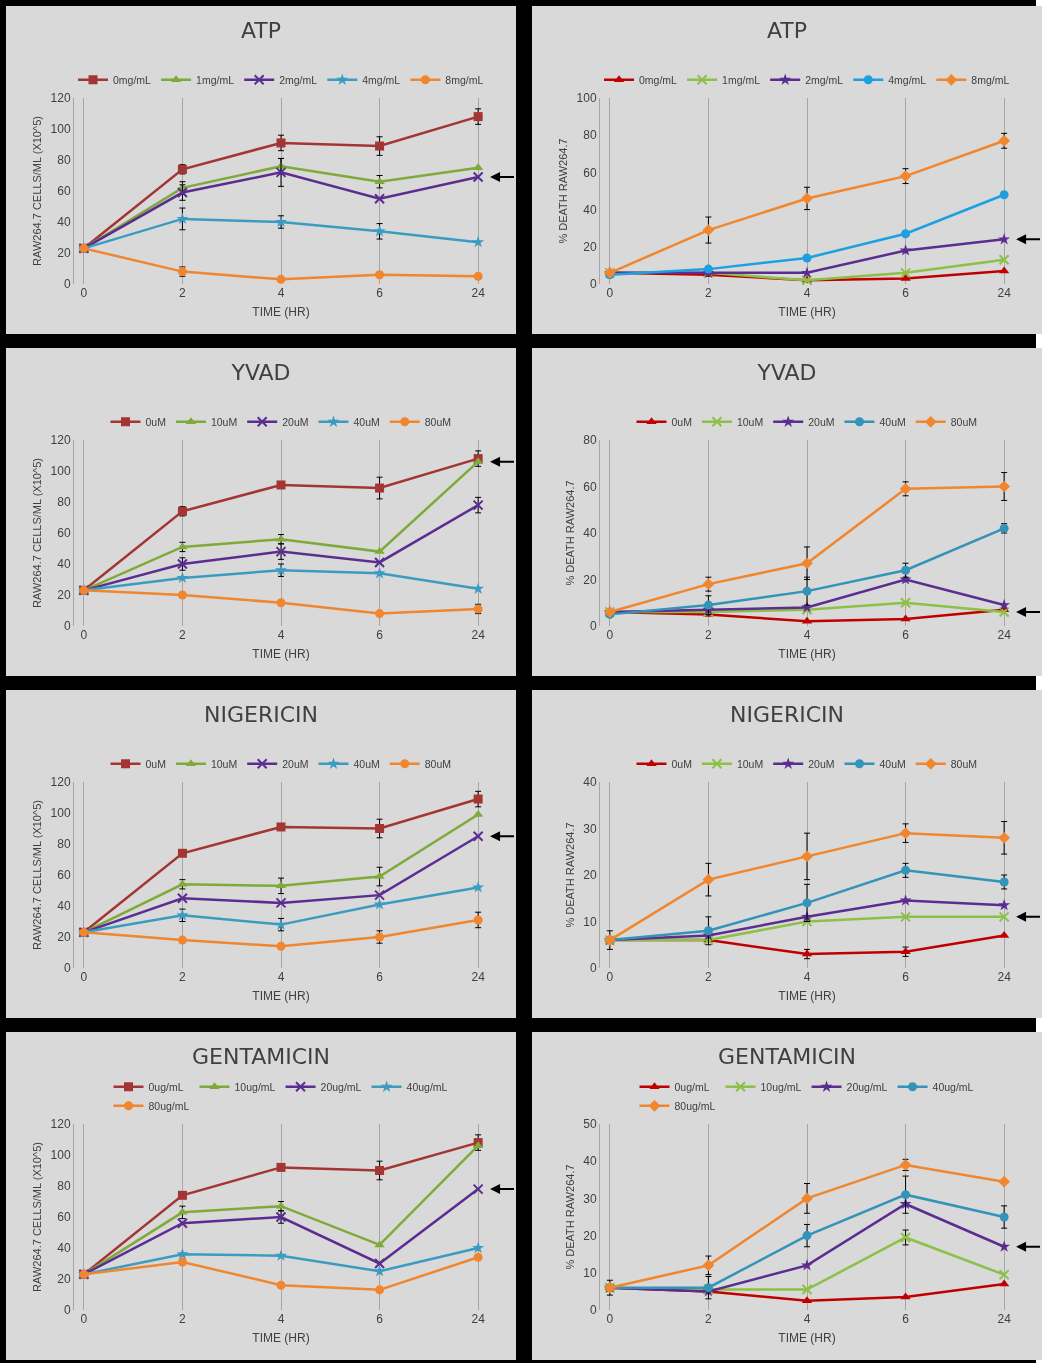 Image resolution: width=1057 pixels, height=1363 pixels. What do you see at coordinates (953, 1086) in the screenshot?
I see `legend-label: 40ug/mL` at bounding box center [953, 1086].